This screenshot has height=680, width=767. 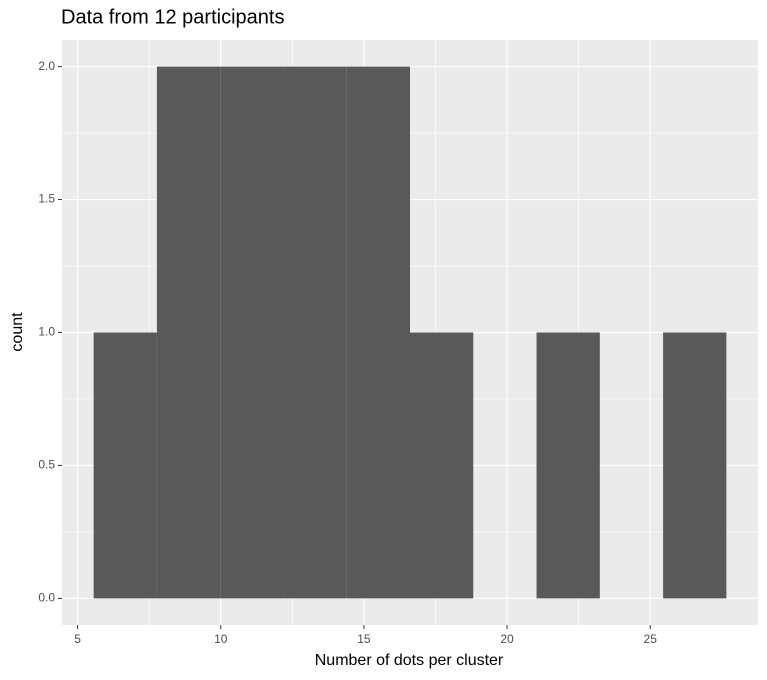 What do you see at coordinates (46, 598) in the screenshot?
I see `y-tick-label: 0.0` at bounding box center [46, 598].